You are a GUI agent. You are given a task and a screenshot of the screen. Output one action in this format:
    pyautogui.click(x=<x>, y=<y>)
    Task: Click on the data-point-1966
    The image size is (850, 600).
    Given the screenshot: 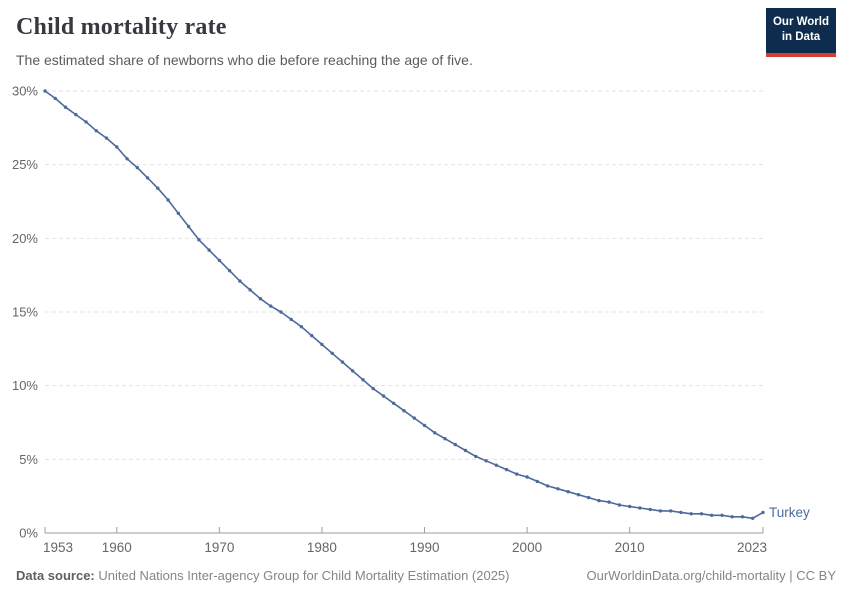 What is the action you would take?
    pyautogui.click(x=178, y=213)
    